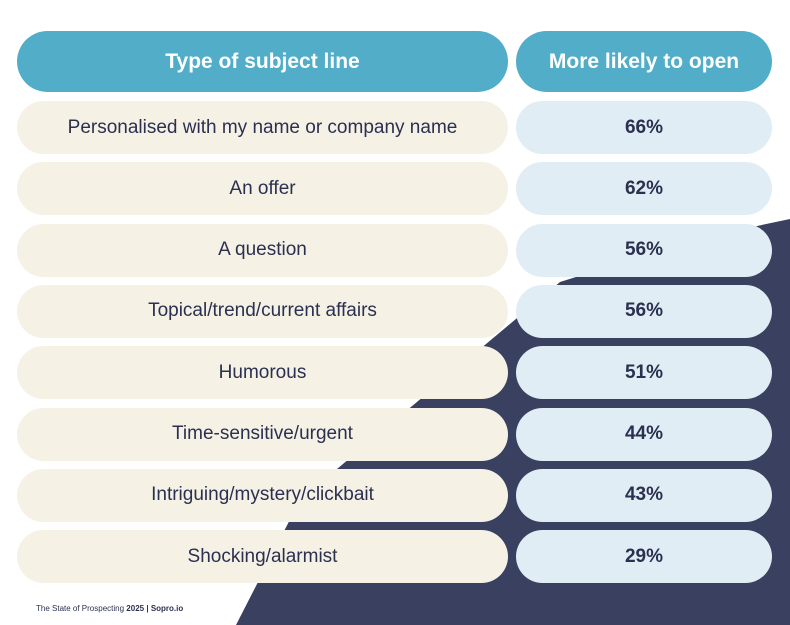 This screenshot has height=625, width=790. I want to click on footer-prefix: The State of Prospecting, so click(80, 608).